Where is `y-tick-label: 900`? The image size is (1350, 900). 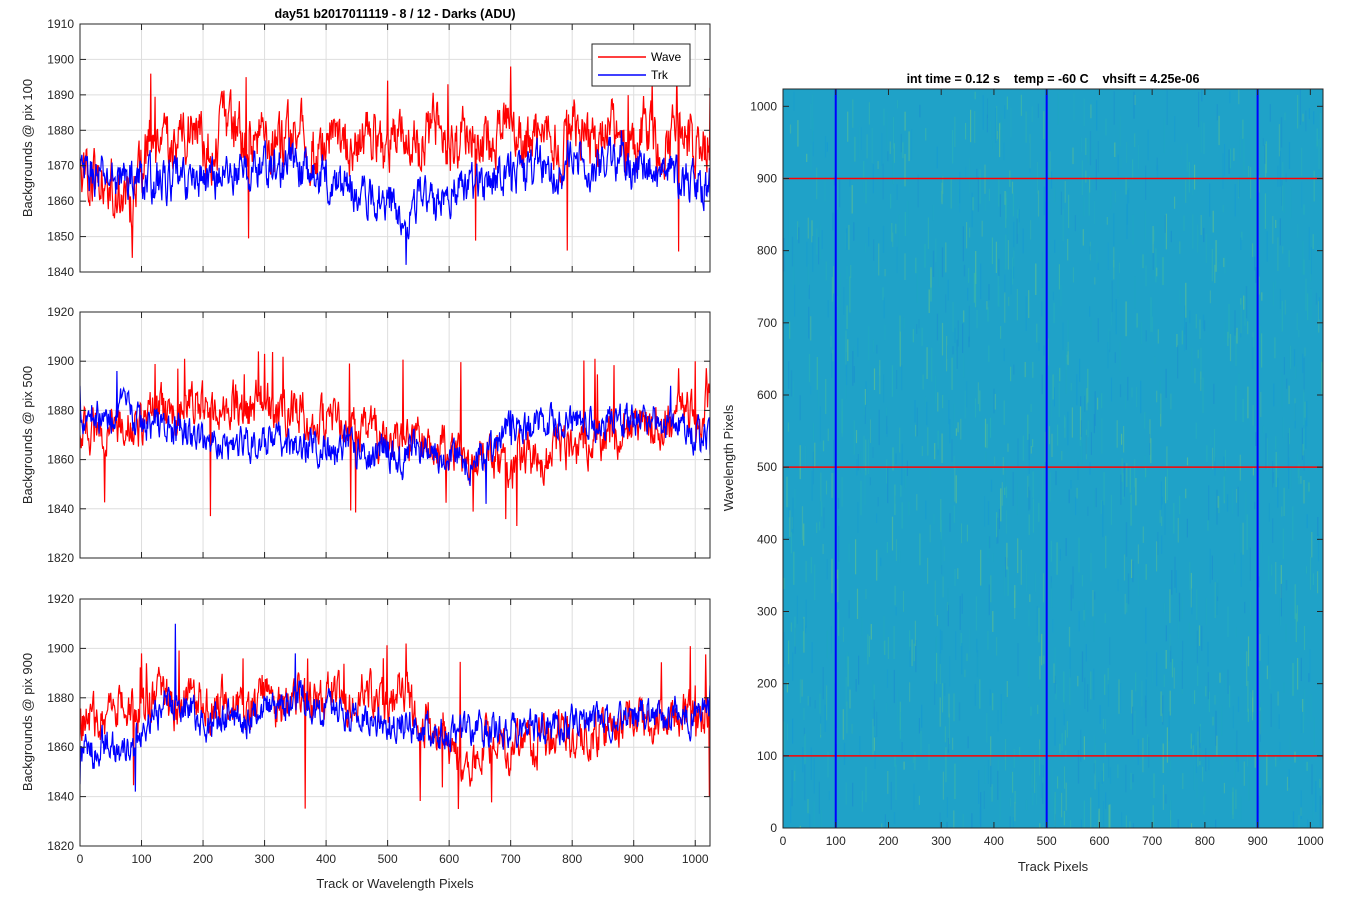 y-tick-label: 900 is located at coordinates (767, 178).